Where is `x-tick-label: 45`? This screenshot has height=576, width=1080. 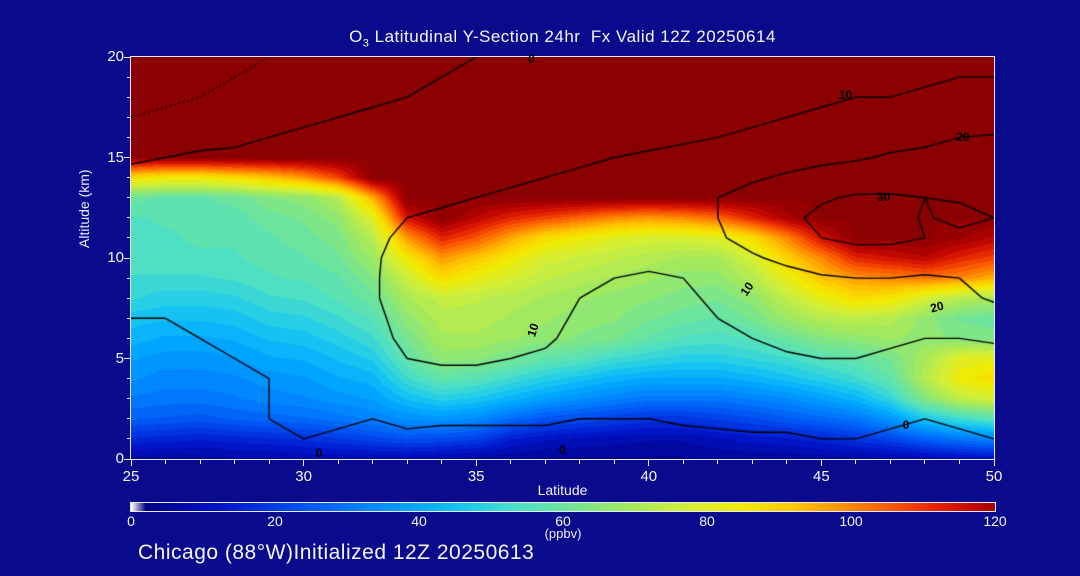
x-tick-label: 45 is located at coordinates (821, 476).